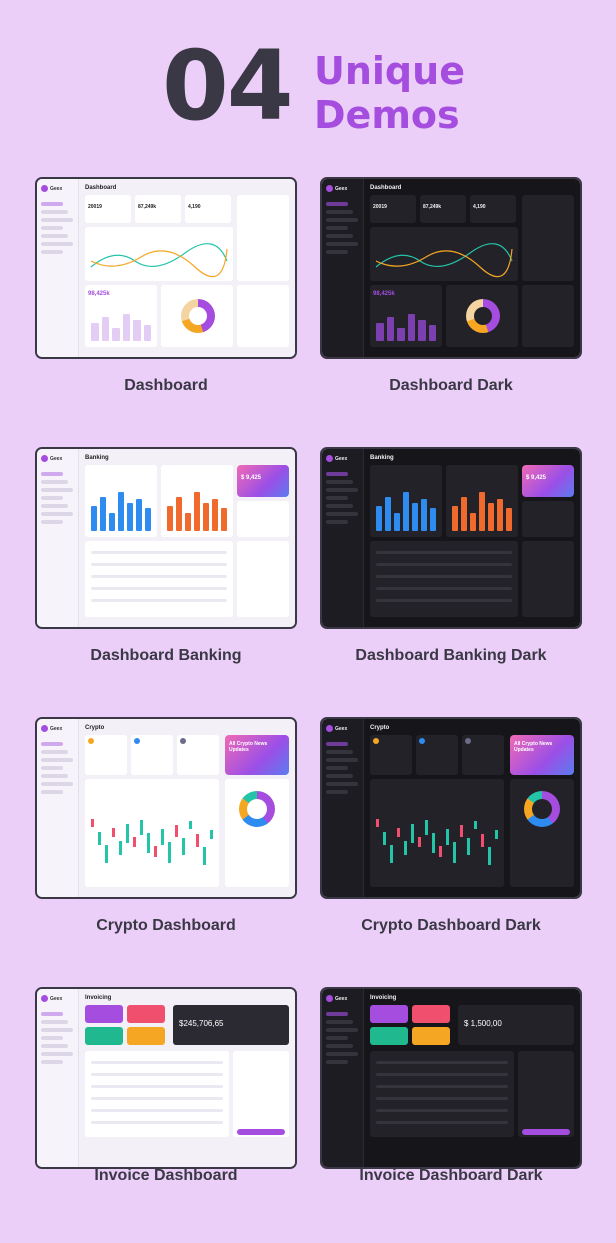 This screenshot has width=616, height=1243. What do you see at coordinates (472, 808) in the screenshot?
I see `preview-main: Crypto All Crypto News Updates` at bounding box center [472, 808].